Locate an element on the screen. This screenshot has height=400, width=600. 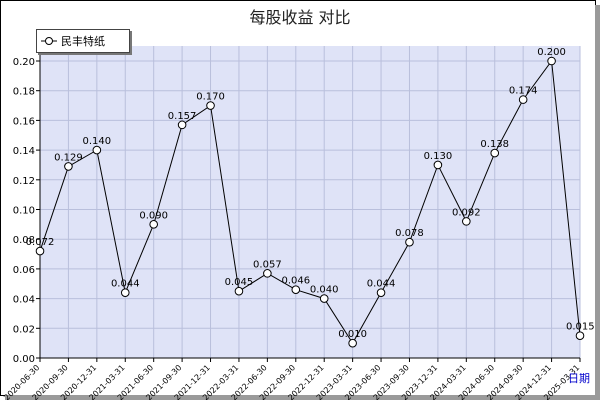
data-label: 0.040 is located at coordinates (324, 290).